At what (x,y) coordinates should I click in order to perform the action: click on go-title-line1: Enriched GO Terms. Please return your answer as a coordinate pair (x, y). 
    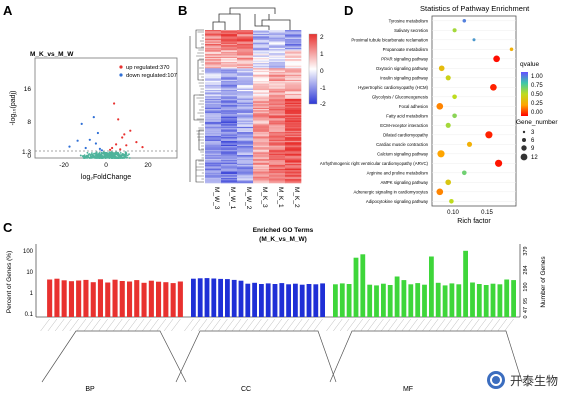
    Looking at the image, I should click on (283, 230).